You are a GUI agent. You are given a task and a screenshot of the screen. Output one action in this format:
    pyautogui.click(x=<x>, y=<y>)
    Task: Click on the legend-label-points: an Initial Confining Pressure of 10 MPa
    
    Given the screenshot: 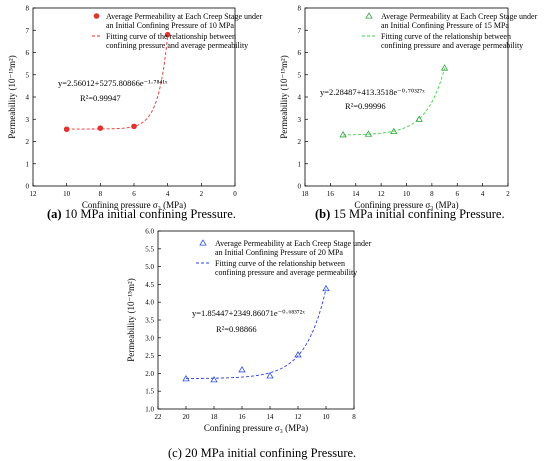 What is the action you would take?
    pyautogui.click(x=170, y=25)
    